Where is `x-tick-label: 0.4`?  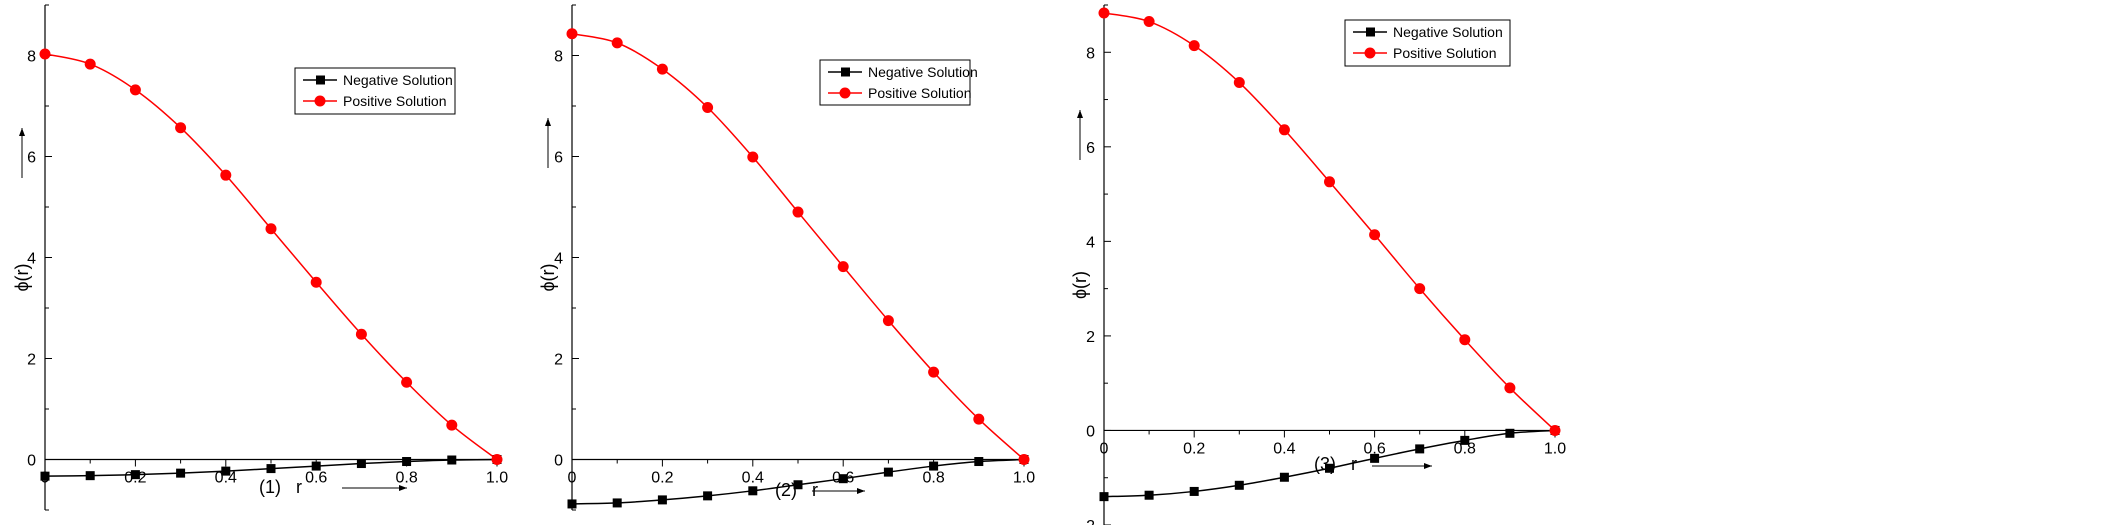
x-tick-label: 0.4 is located at coordinates (1284, 448).